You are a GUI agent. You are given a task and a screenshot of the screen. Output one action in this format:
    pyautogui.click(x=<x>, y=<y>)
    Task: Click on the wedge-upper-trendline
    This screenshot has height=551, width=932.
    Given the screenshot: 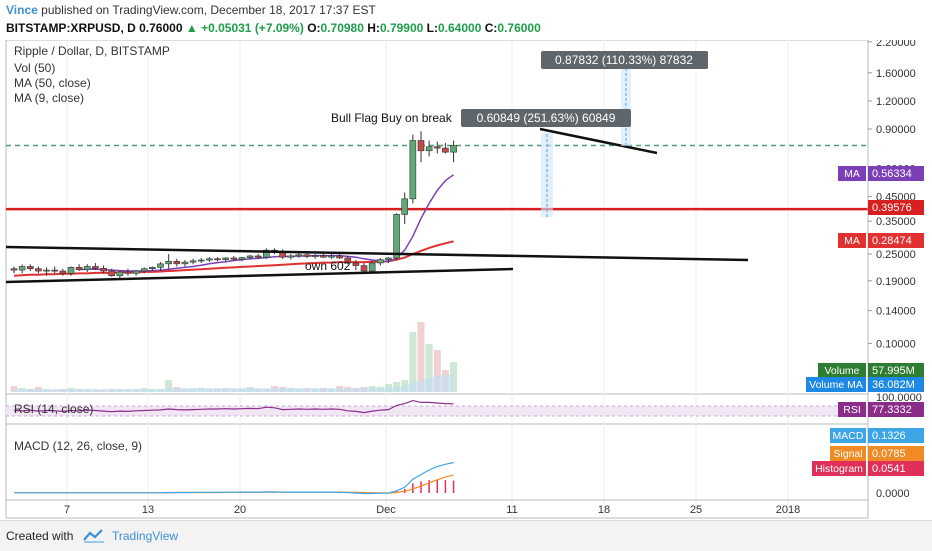 What is the action you would take?
    pyautogui.click(x=377, y=253)
    